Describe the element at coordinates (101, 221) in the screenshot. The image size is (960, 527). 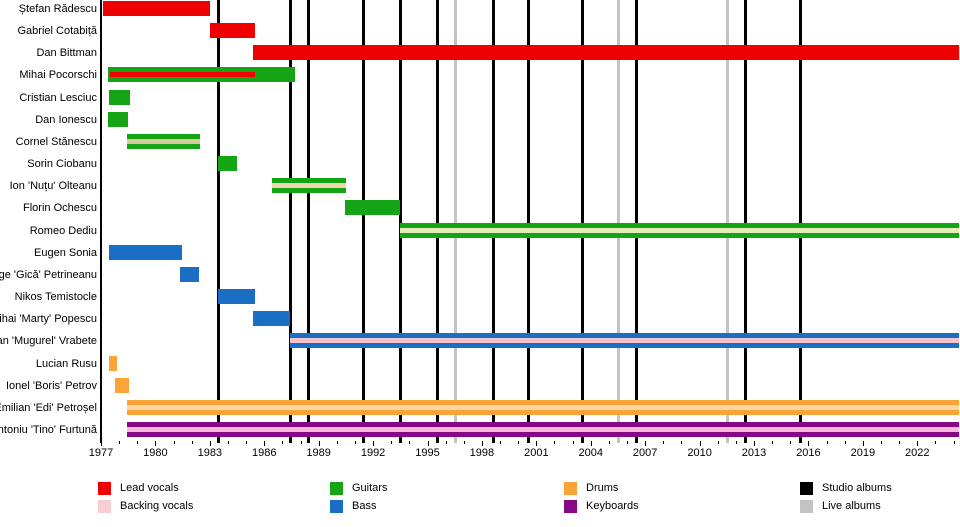
I see `plot-left-border` at that location.